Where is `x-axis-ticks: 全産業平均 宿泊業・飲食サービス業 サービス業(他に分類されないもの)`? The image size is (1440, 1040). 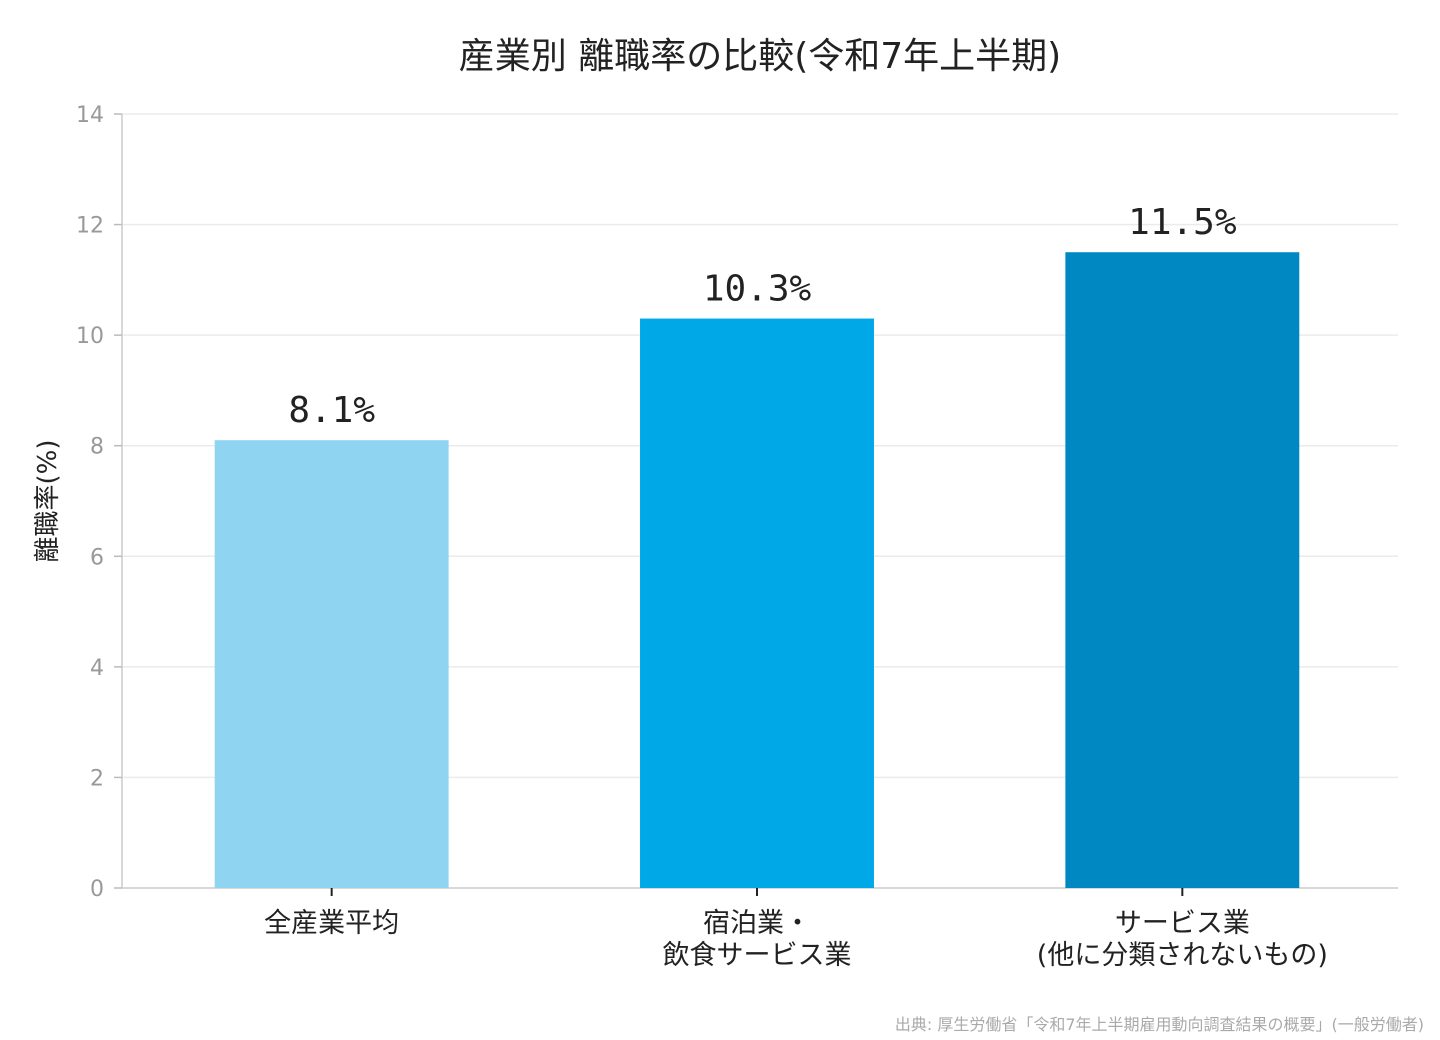 x-axis-ticks: 全産業平均 宿泊業・飲食サービス業 サービス業(他に分類されないもの) is located at coordinates (796, 929).